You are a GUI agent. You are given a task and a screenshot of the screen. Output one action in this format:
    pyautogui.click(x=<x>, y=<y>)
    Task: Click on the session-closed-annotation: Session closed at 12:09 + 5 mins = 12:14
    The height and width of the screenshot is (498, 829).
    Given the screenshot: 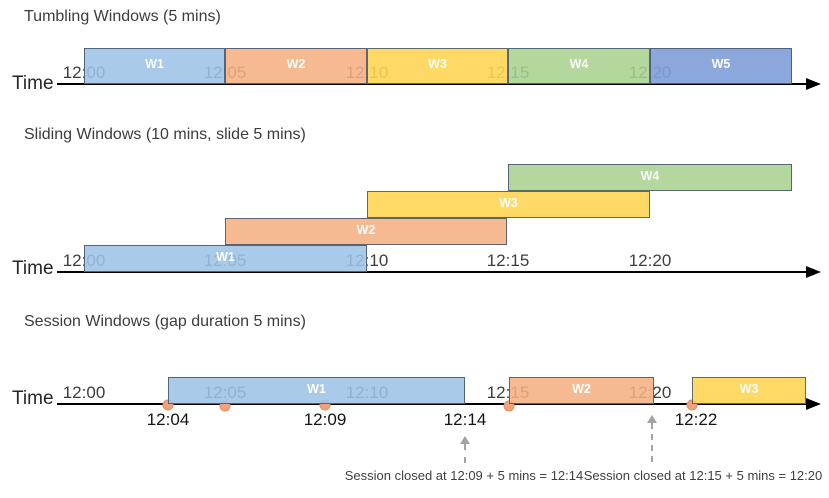 What is the action you would take?
    pyautogui.click(x=464, y=475)
    